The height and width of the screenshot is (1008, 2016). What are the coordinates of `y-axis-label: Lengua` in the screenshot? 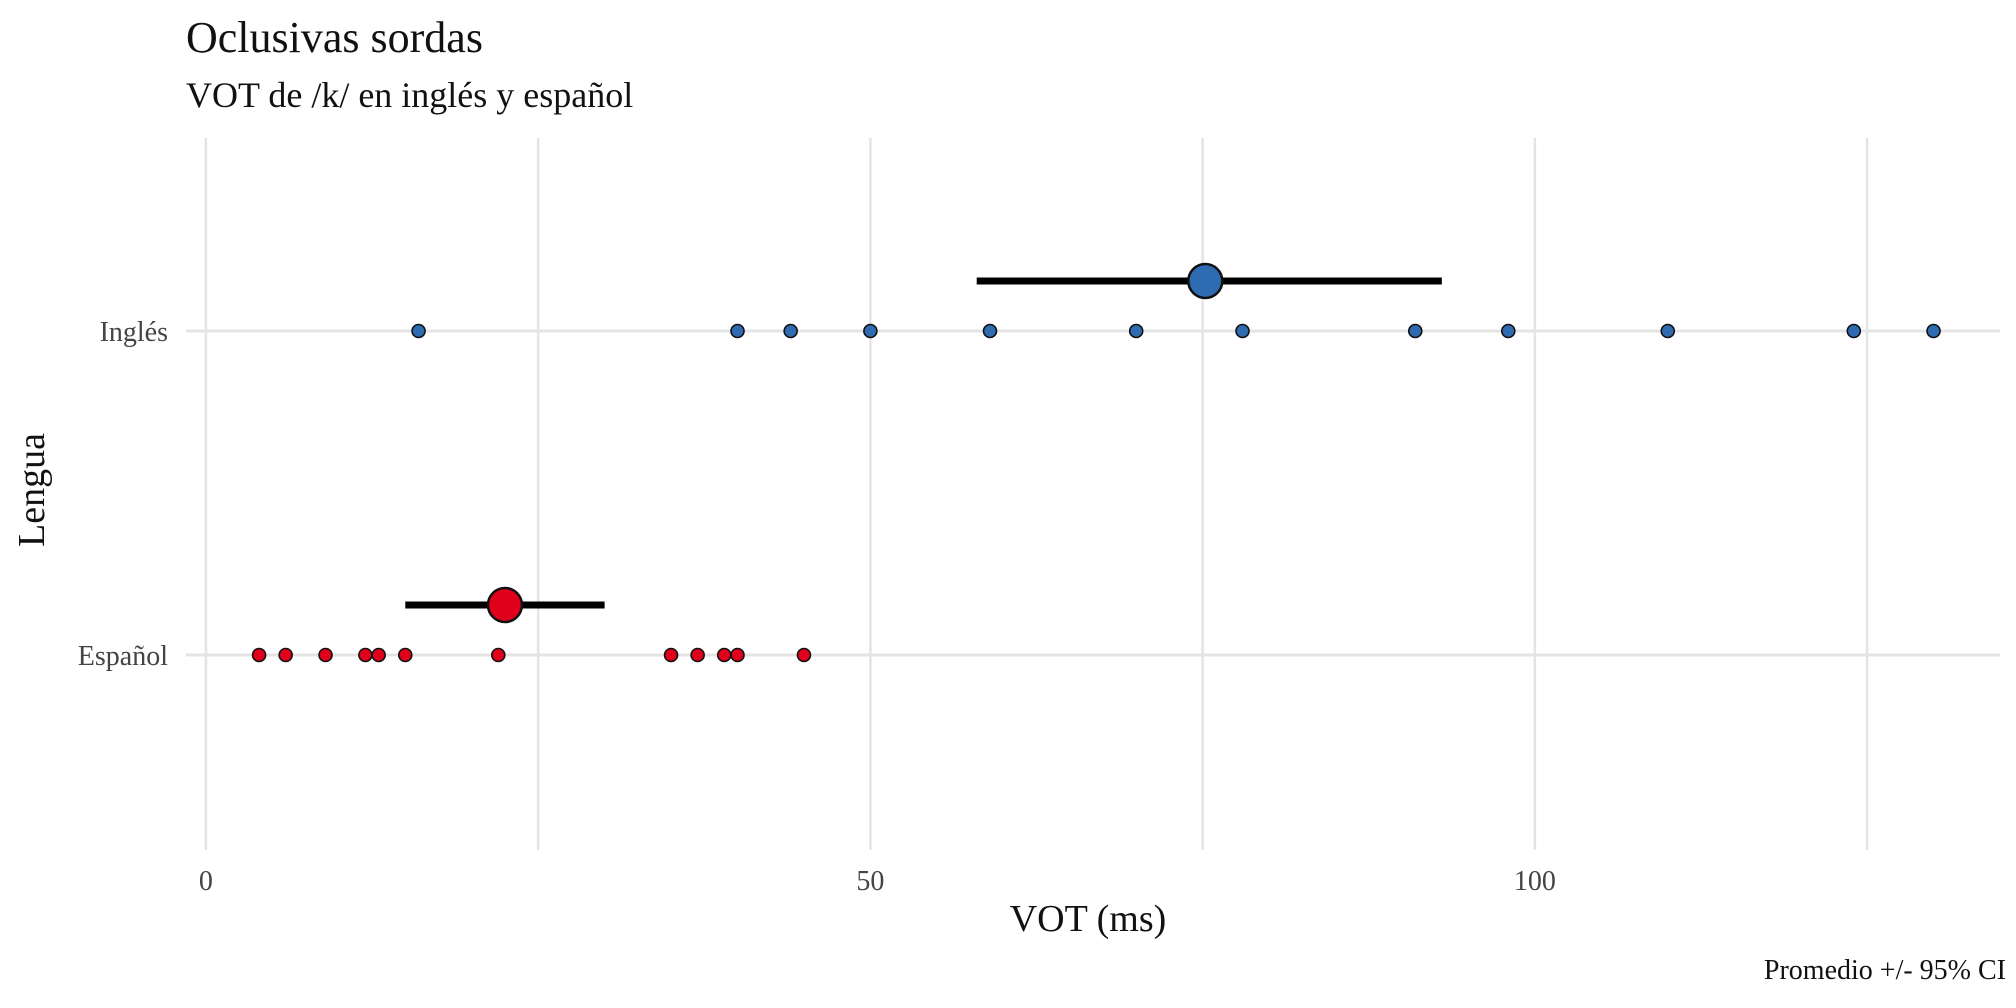 It's located at (32, 490).